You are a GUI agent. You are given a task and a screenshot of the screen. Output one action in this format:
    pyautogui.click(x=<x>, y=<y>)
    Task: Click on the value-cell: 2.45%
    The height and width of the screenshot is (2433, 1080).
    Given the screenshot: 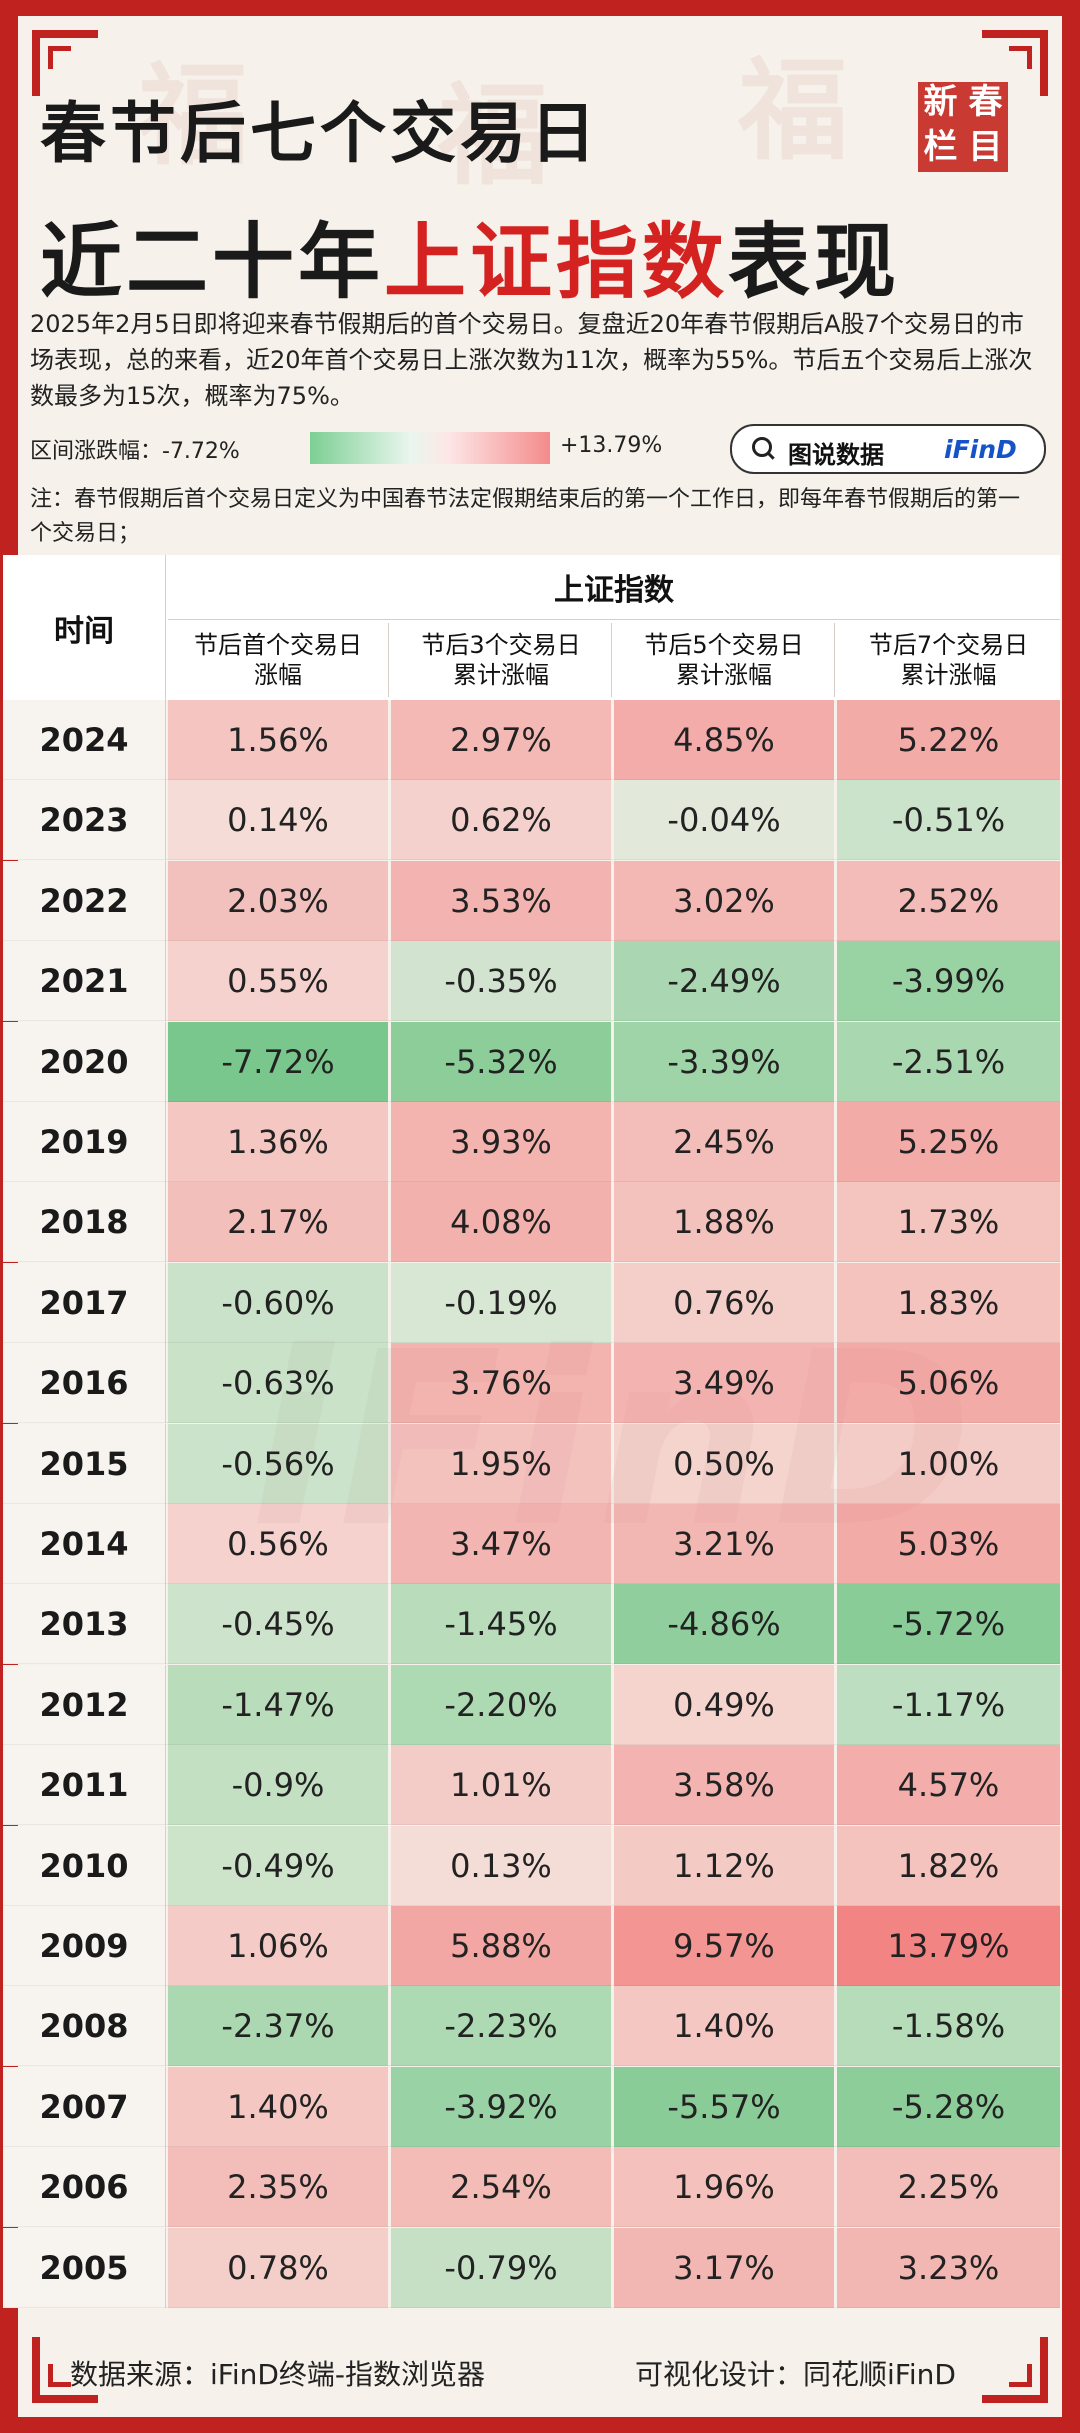 What is the action you would take?
    pyautogui.click(x=724, y=1142)
    